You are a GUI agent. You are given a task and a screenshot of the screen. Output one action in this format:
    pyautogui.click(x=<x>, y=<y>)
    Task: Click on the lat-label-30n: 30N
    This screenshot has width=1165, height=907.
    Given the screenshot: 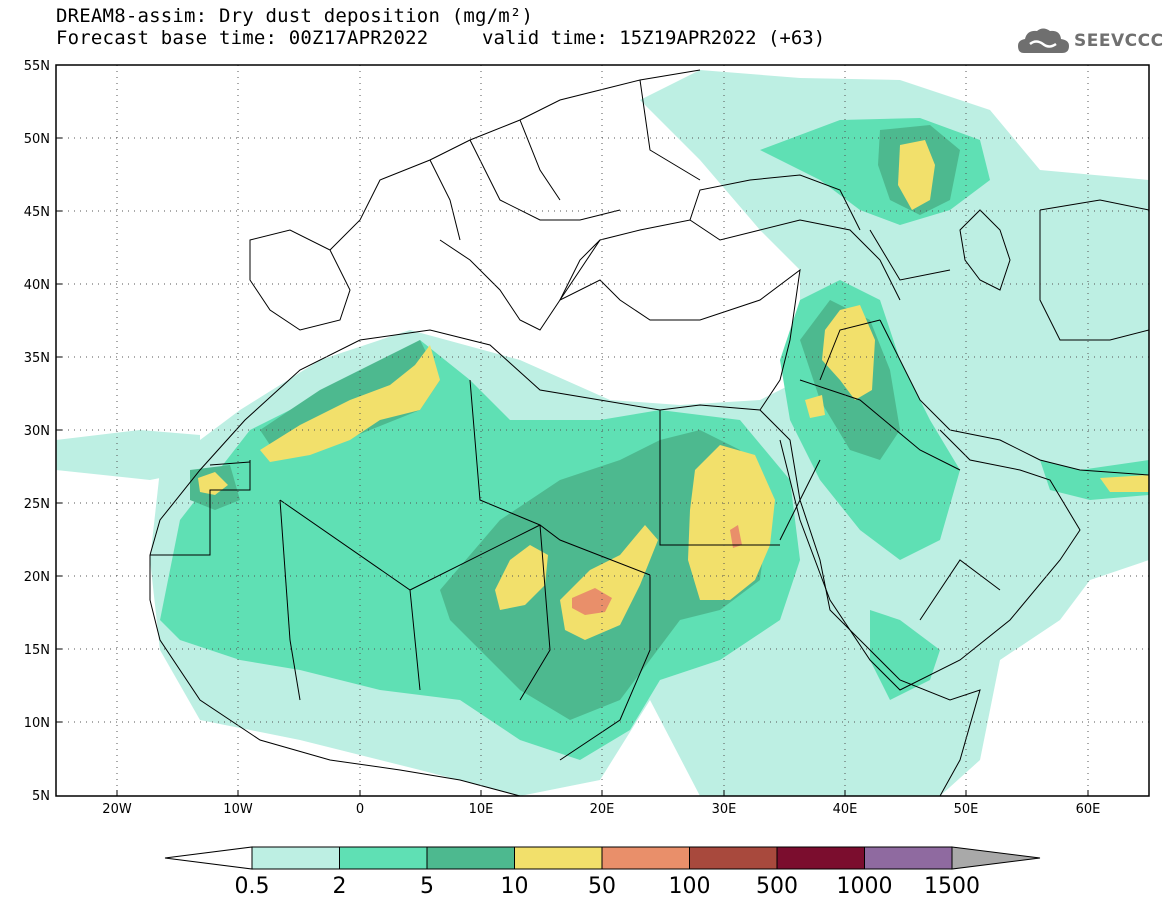 What is the action you would take?
    pyautogui.click(x=37, y=431)
    